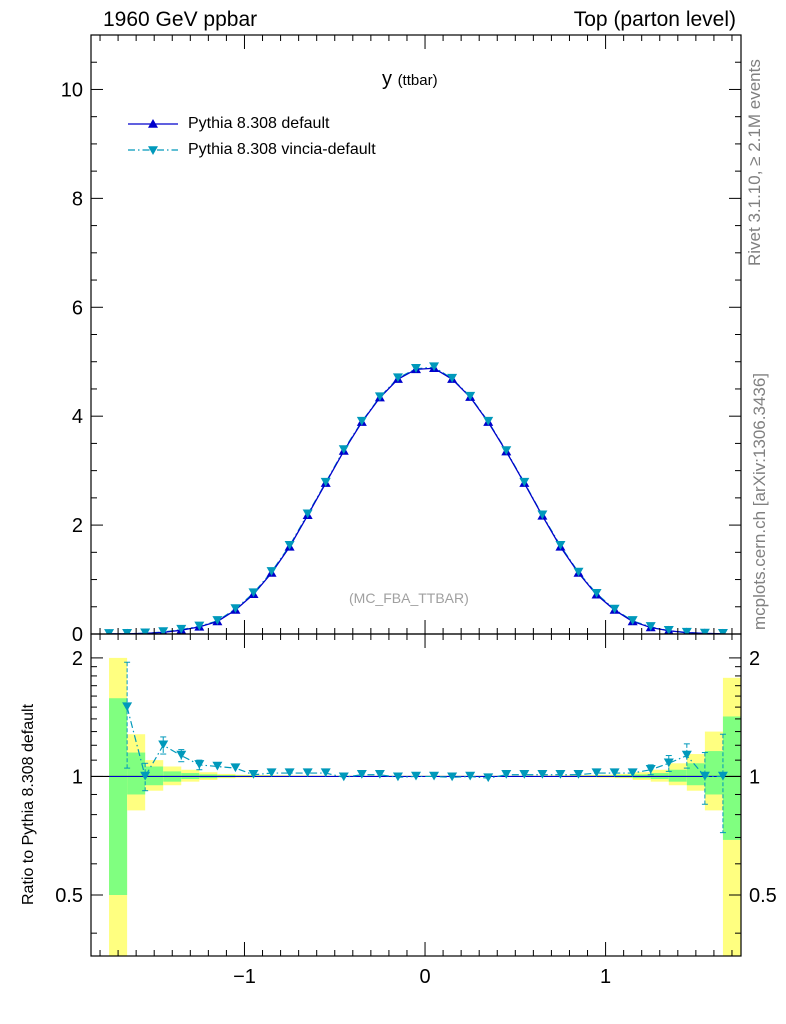  I want to click on source-label: mcplots.cern.ch [arXiv:1306.3436], so click(759, 501).